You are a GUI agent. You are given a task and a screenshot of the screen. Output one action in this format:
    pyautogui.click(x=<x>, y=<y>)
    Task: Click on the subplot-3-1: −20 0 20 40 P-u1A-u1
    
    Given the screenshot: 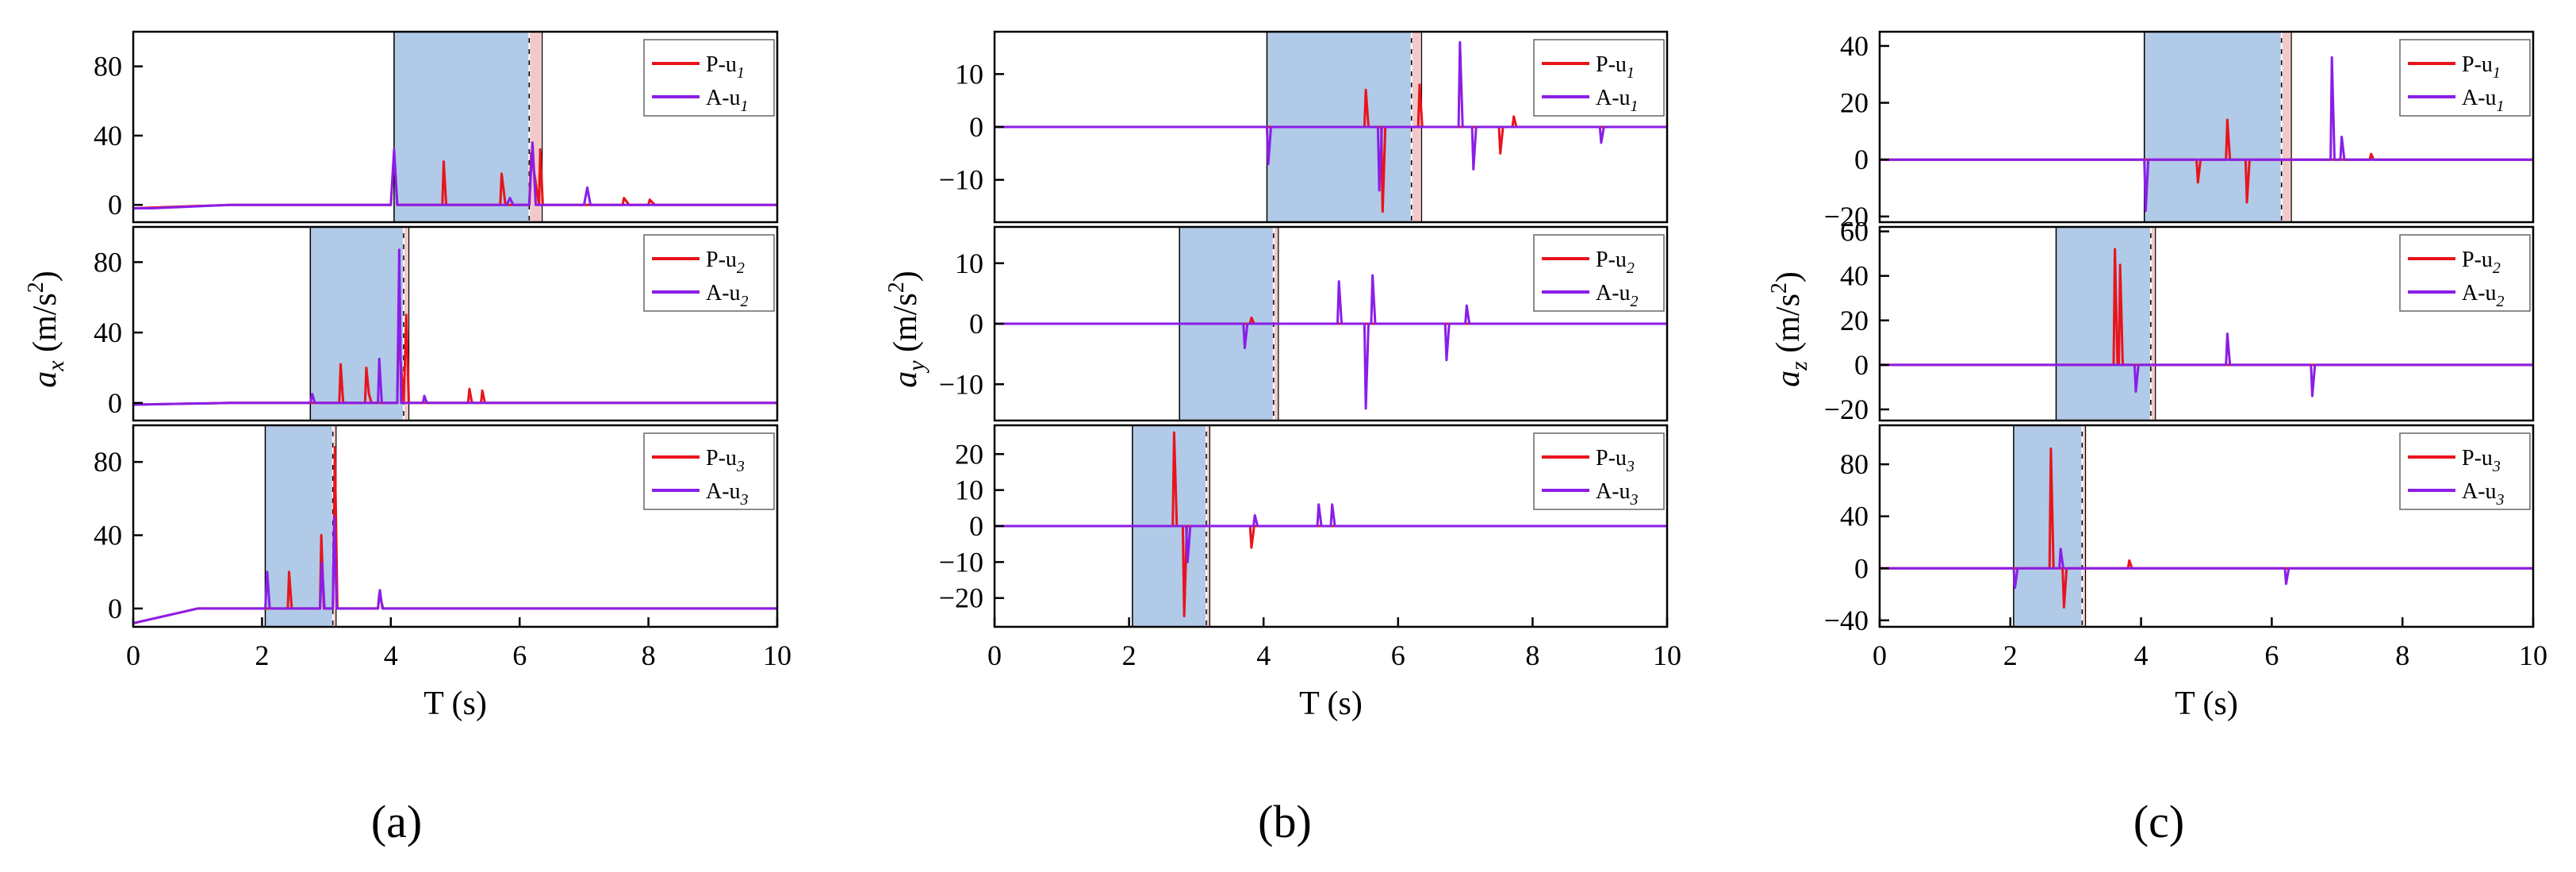 What is the action you would take?
    pyautogui.click(x=2179, y=131)
    